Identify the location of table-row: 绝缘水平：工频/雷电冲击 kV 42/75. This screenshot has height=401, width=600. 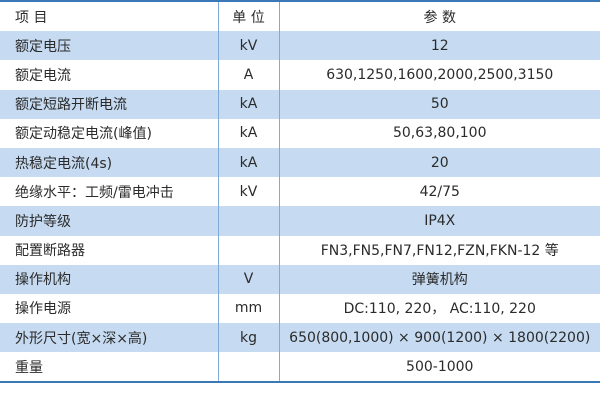
(300, 192).